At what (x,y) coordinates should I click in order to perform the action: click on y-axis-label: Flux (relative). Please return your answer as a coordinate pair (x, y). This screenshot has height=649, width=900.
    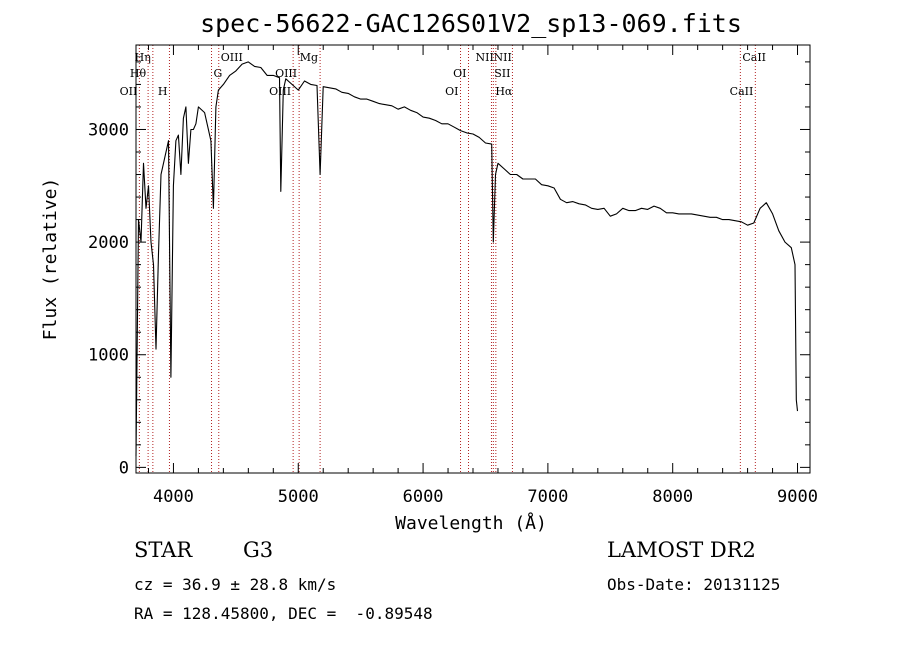
    Looking at the image, I should click on (50, 259).